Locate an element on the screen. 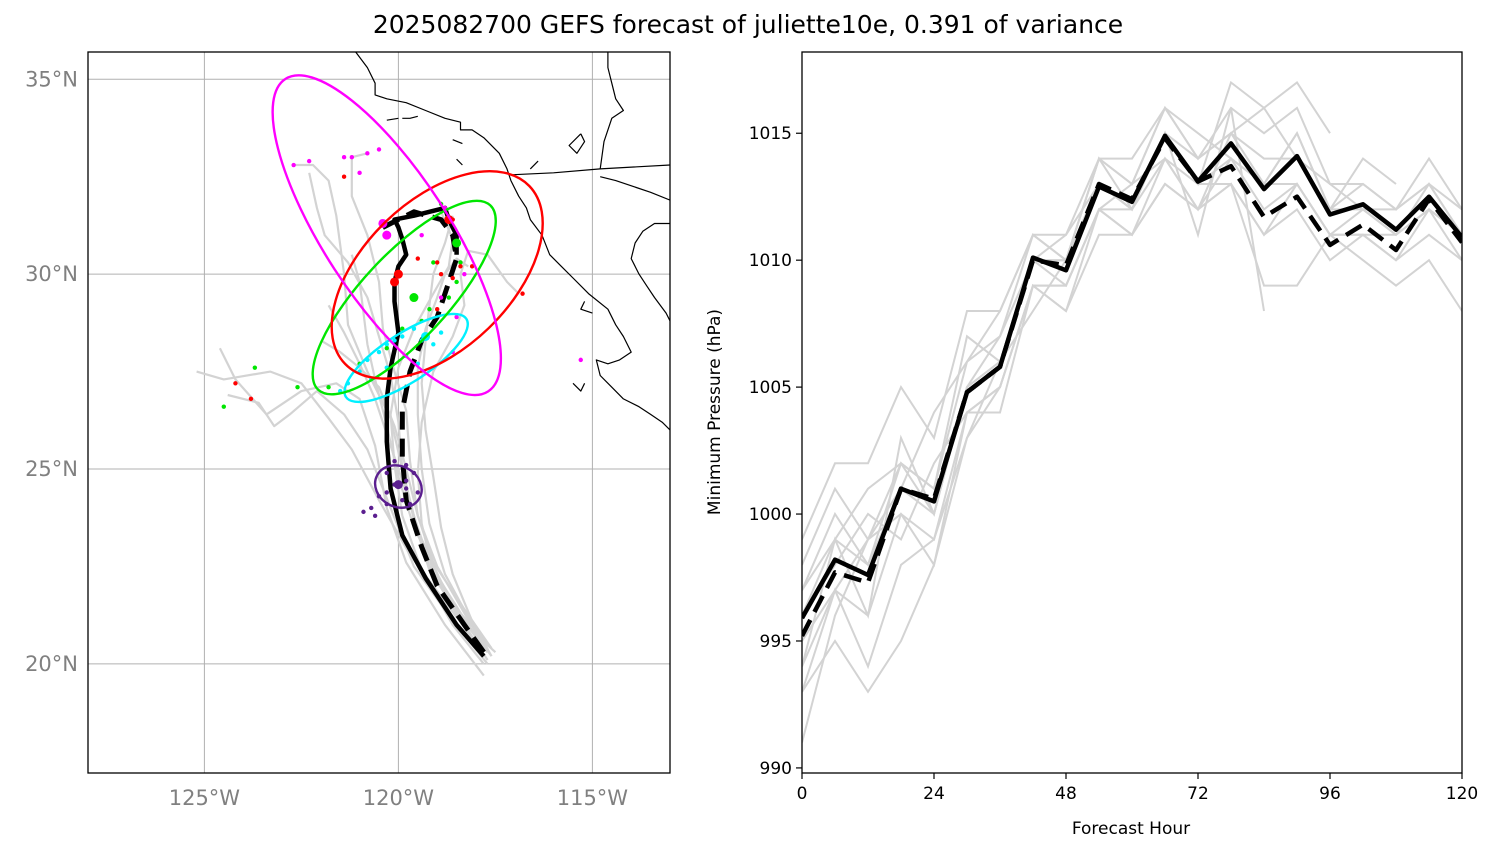 This screenshot has width=1496, height=853. x-tick-label: 120 is located at coordinates (1462, 794).